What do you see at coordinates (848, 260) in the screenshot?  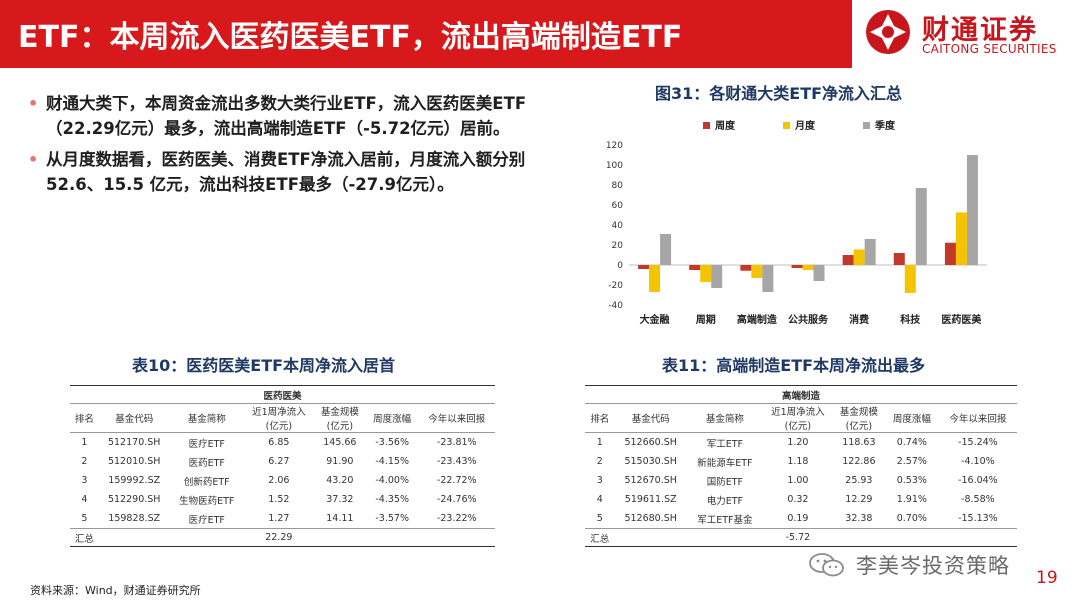 I see `bar-周度-消费` at bounding box center [848, 260].